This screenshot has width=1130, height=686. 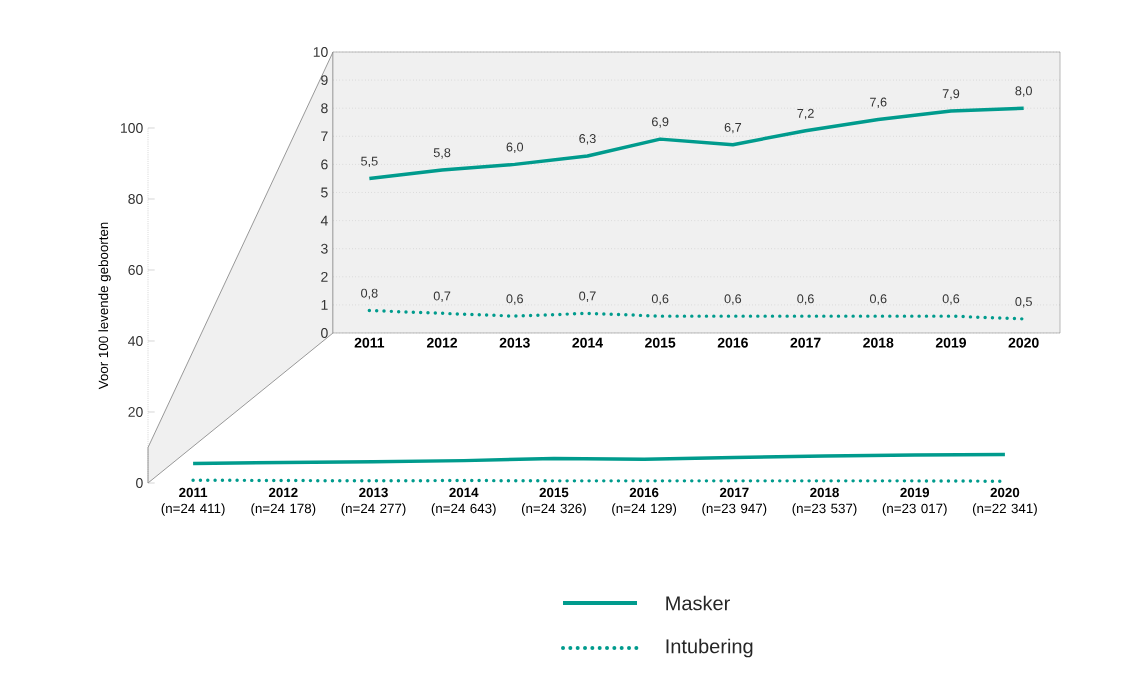 What do you see at coordinates (878, 342) in the screenshot?
I see `x-tick-label: 2018` at bounding box center [878, 342].